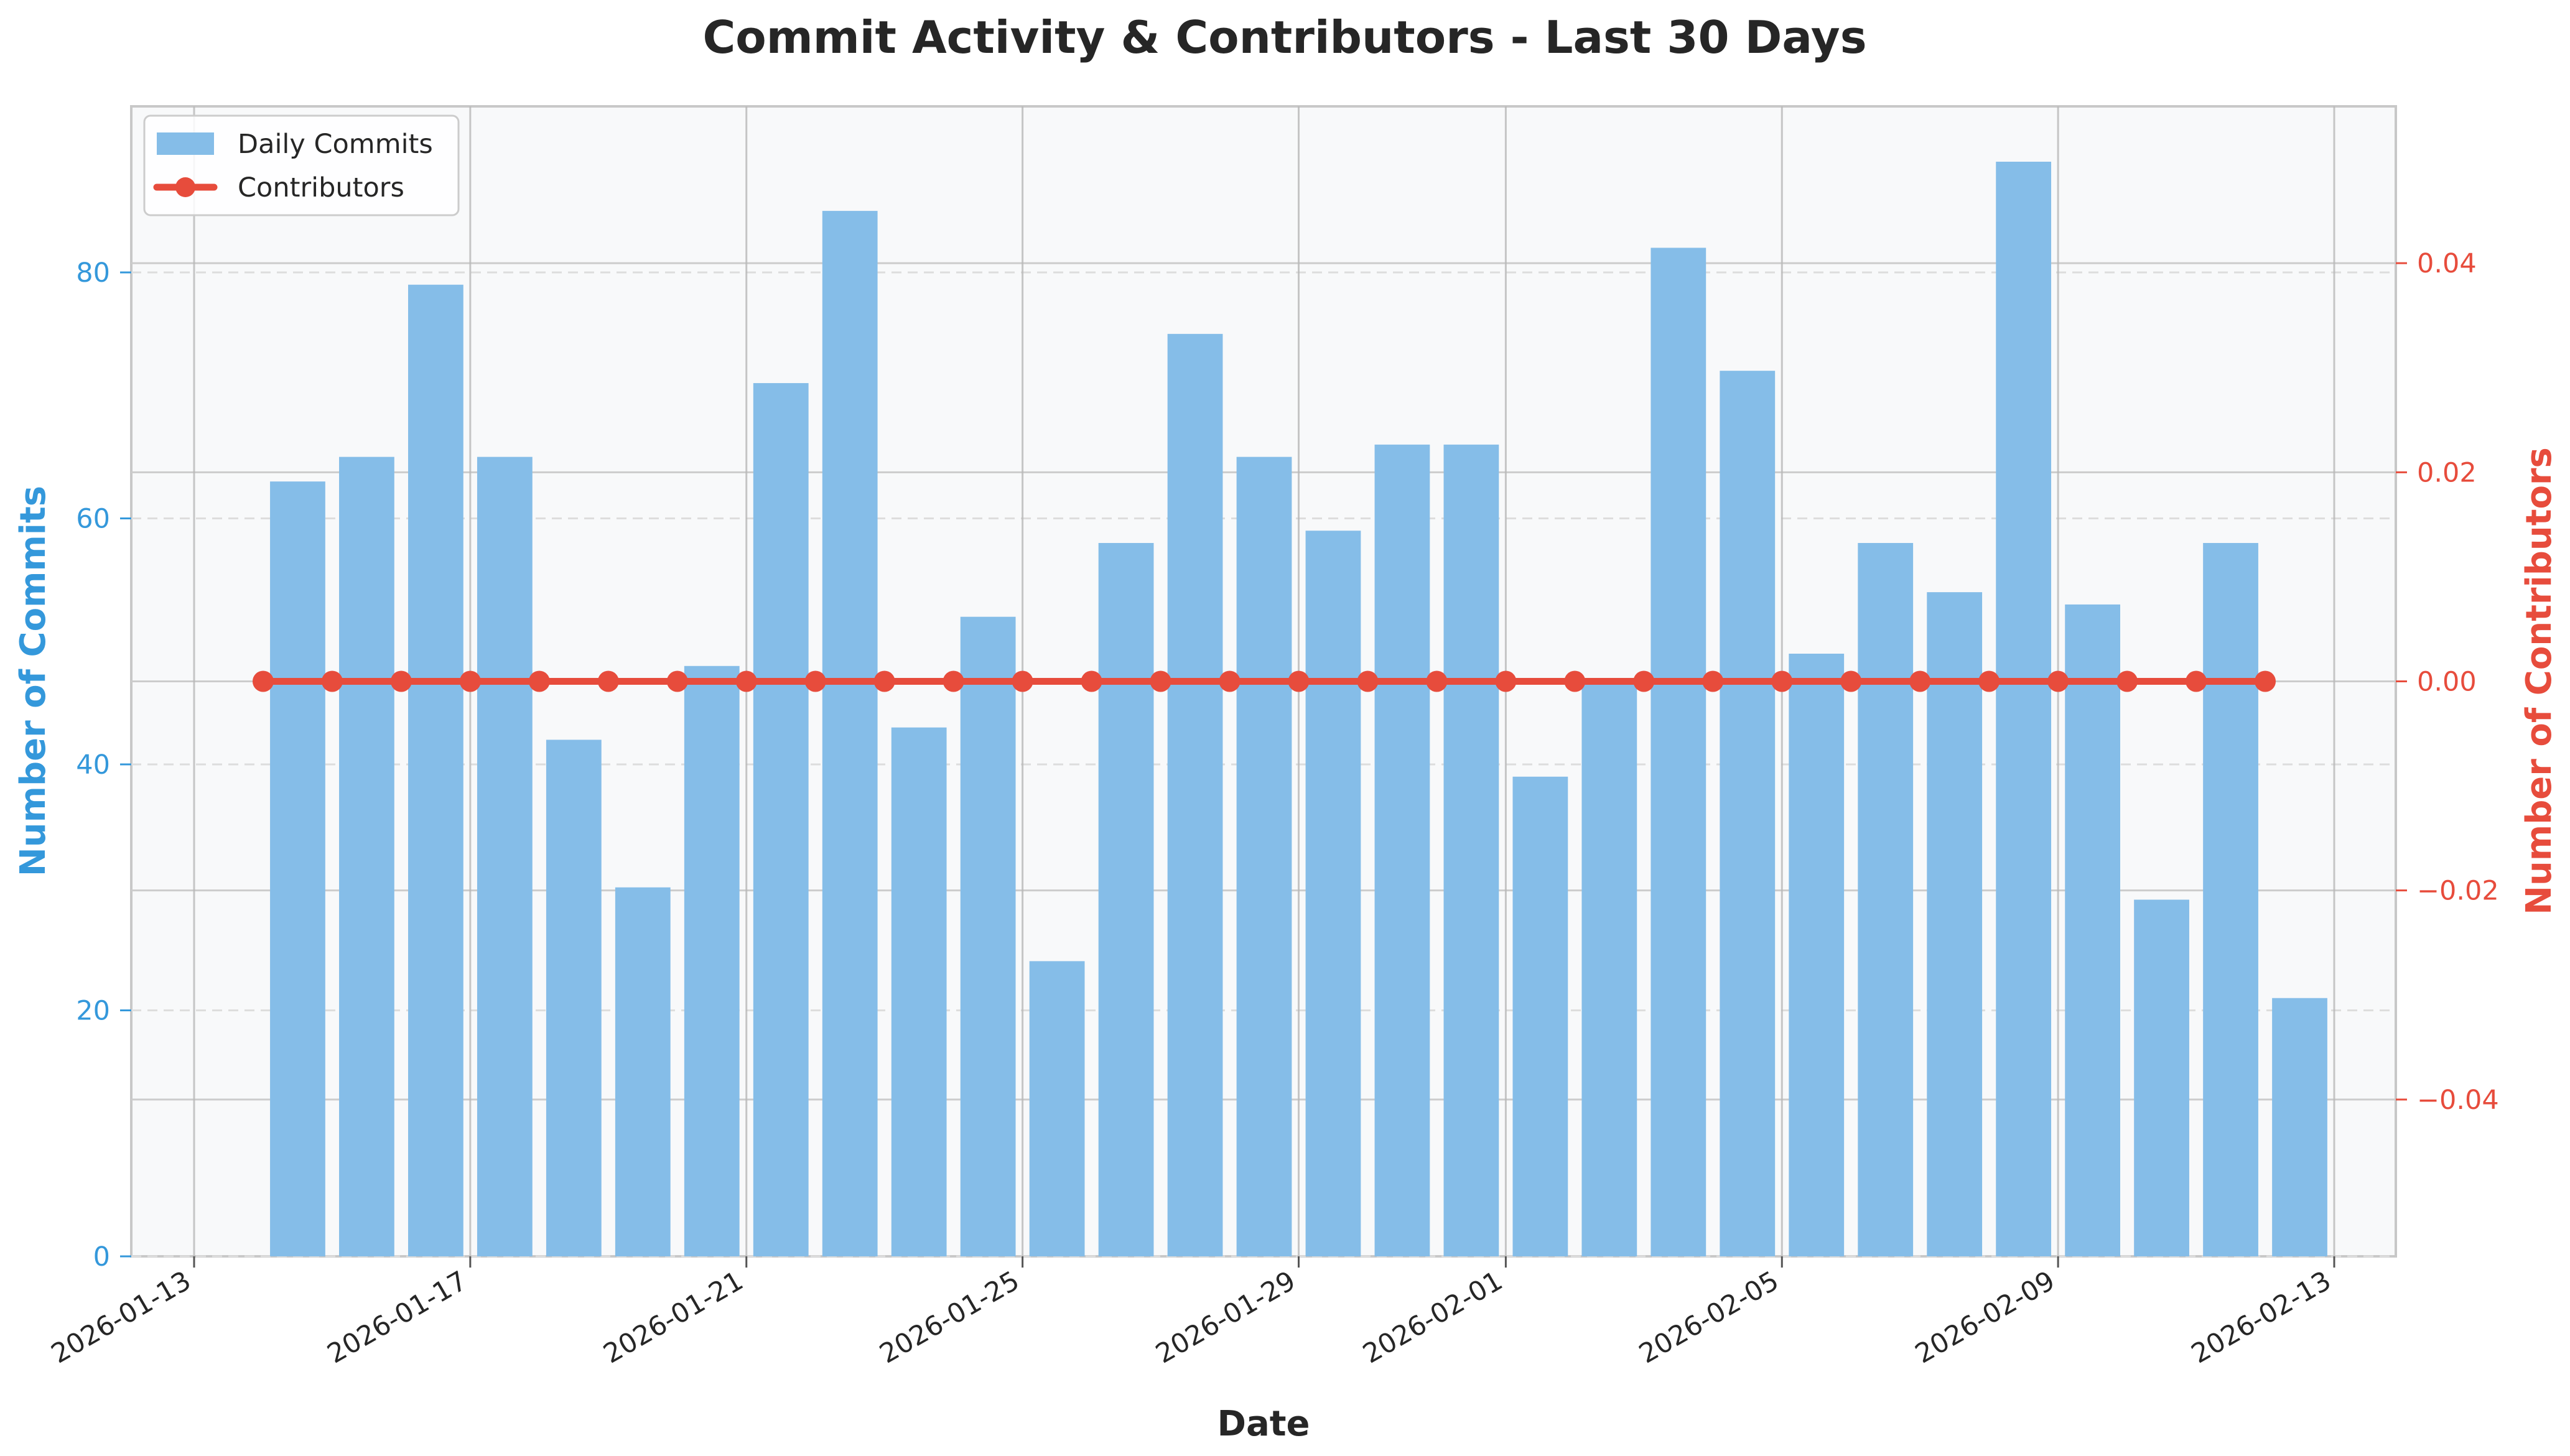 This screenshot has height=1456, width=2570. What do you see at coordinates (101, 1257) in the screenshot?
I see `y-tick-label: 0` at bounding box center [101, 1257].